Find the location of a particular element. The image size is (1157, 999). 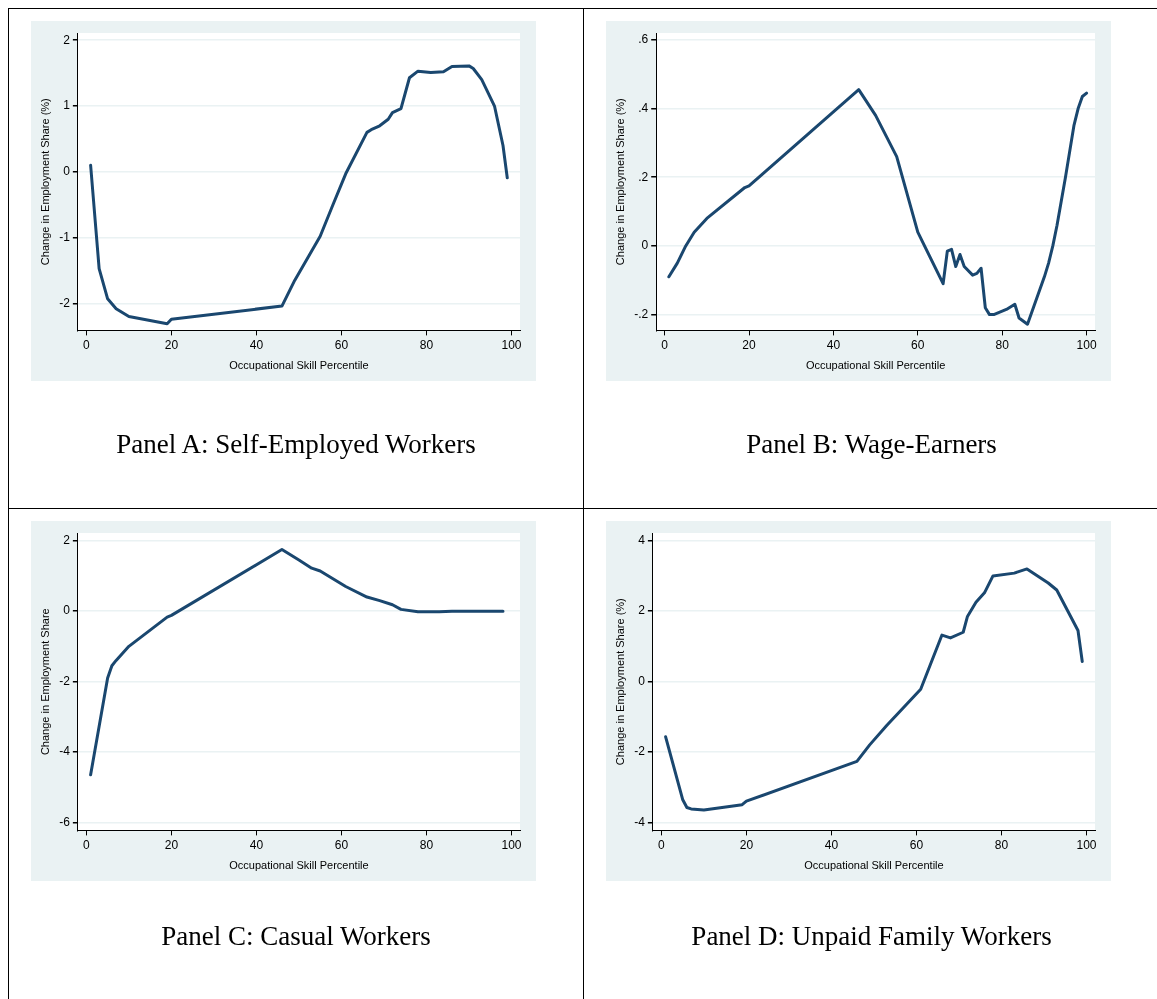

text: Panel B: Wage-Earners is located at coordinates (871, 444).